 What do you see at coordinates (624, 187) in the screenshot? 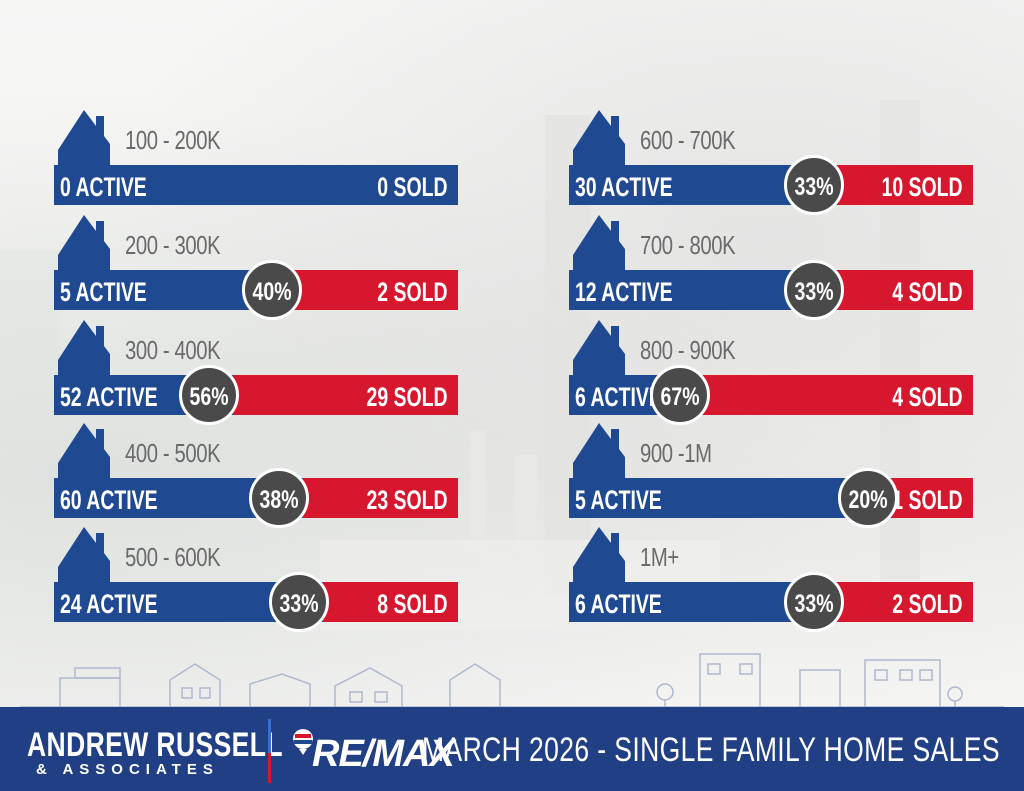
I see `active-count-label: 30 ACTIVE` at bounding box center [624, 187].